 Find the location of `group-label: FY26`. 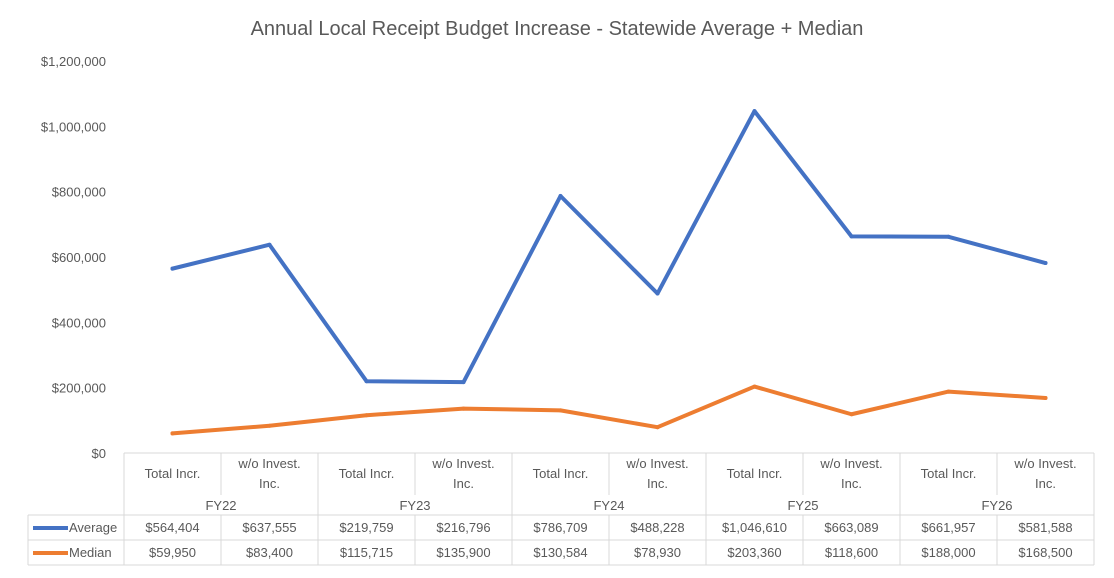

group-label: FY26 is located at coordinates (996, 505).